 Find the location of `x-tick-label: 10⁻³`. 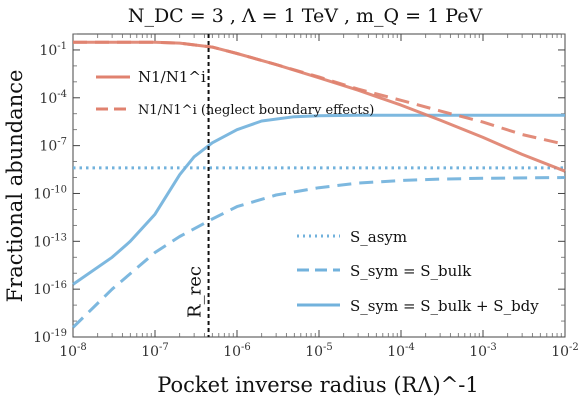

x-tick-label: 10⁻³ is located at coordinates (483, 351).